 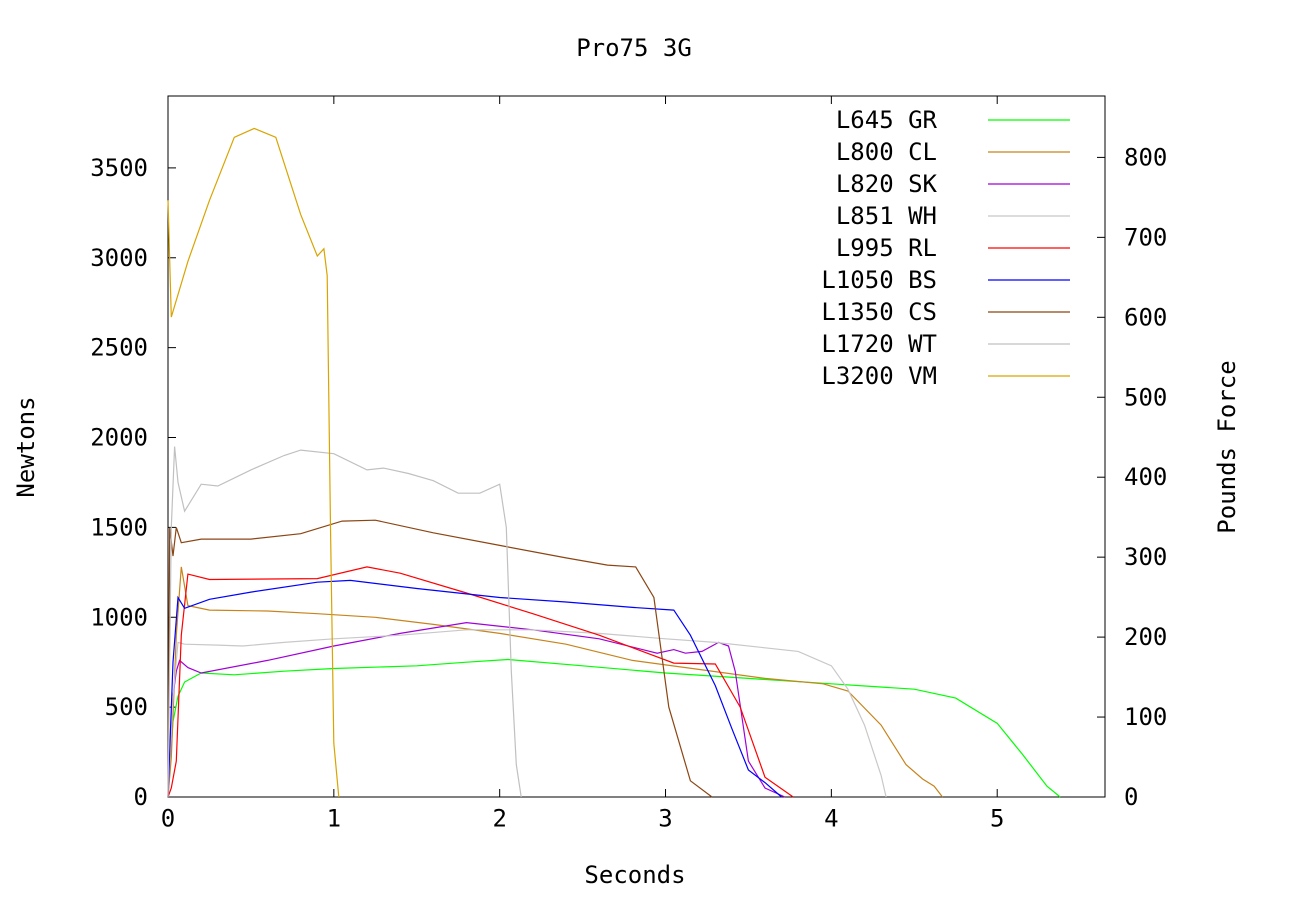 What do you see at coordinates (879, 344) in the screenshot?
I see `legend-label: L1720 WT` at bounding box center [879, 344].